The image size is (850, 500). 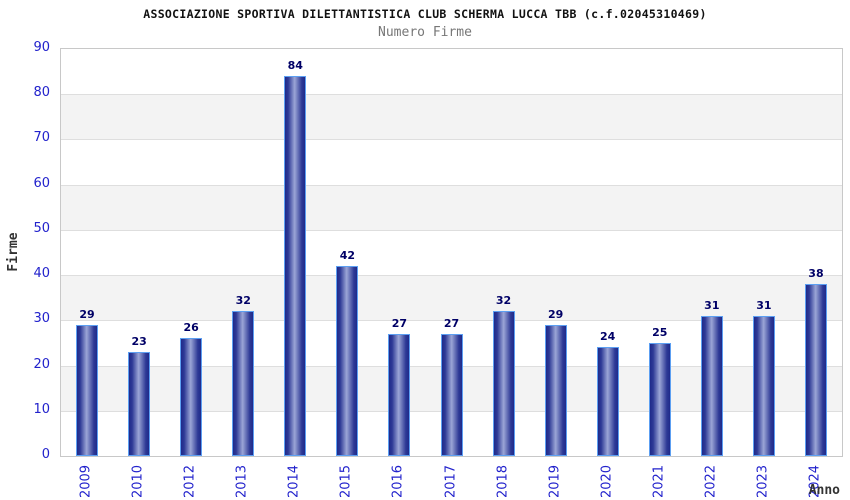 What do you see at coordinates (347, 256) in the screenshot?
I see `bar-value-label: 42` at bounding box center [347, 256].